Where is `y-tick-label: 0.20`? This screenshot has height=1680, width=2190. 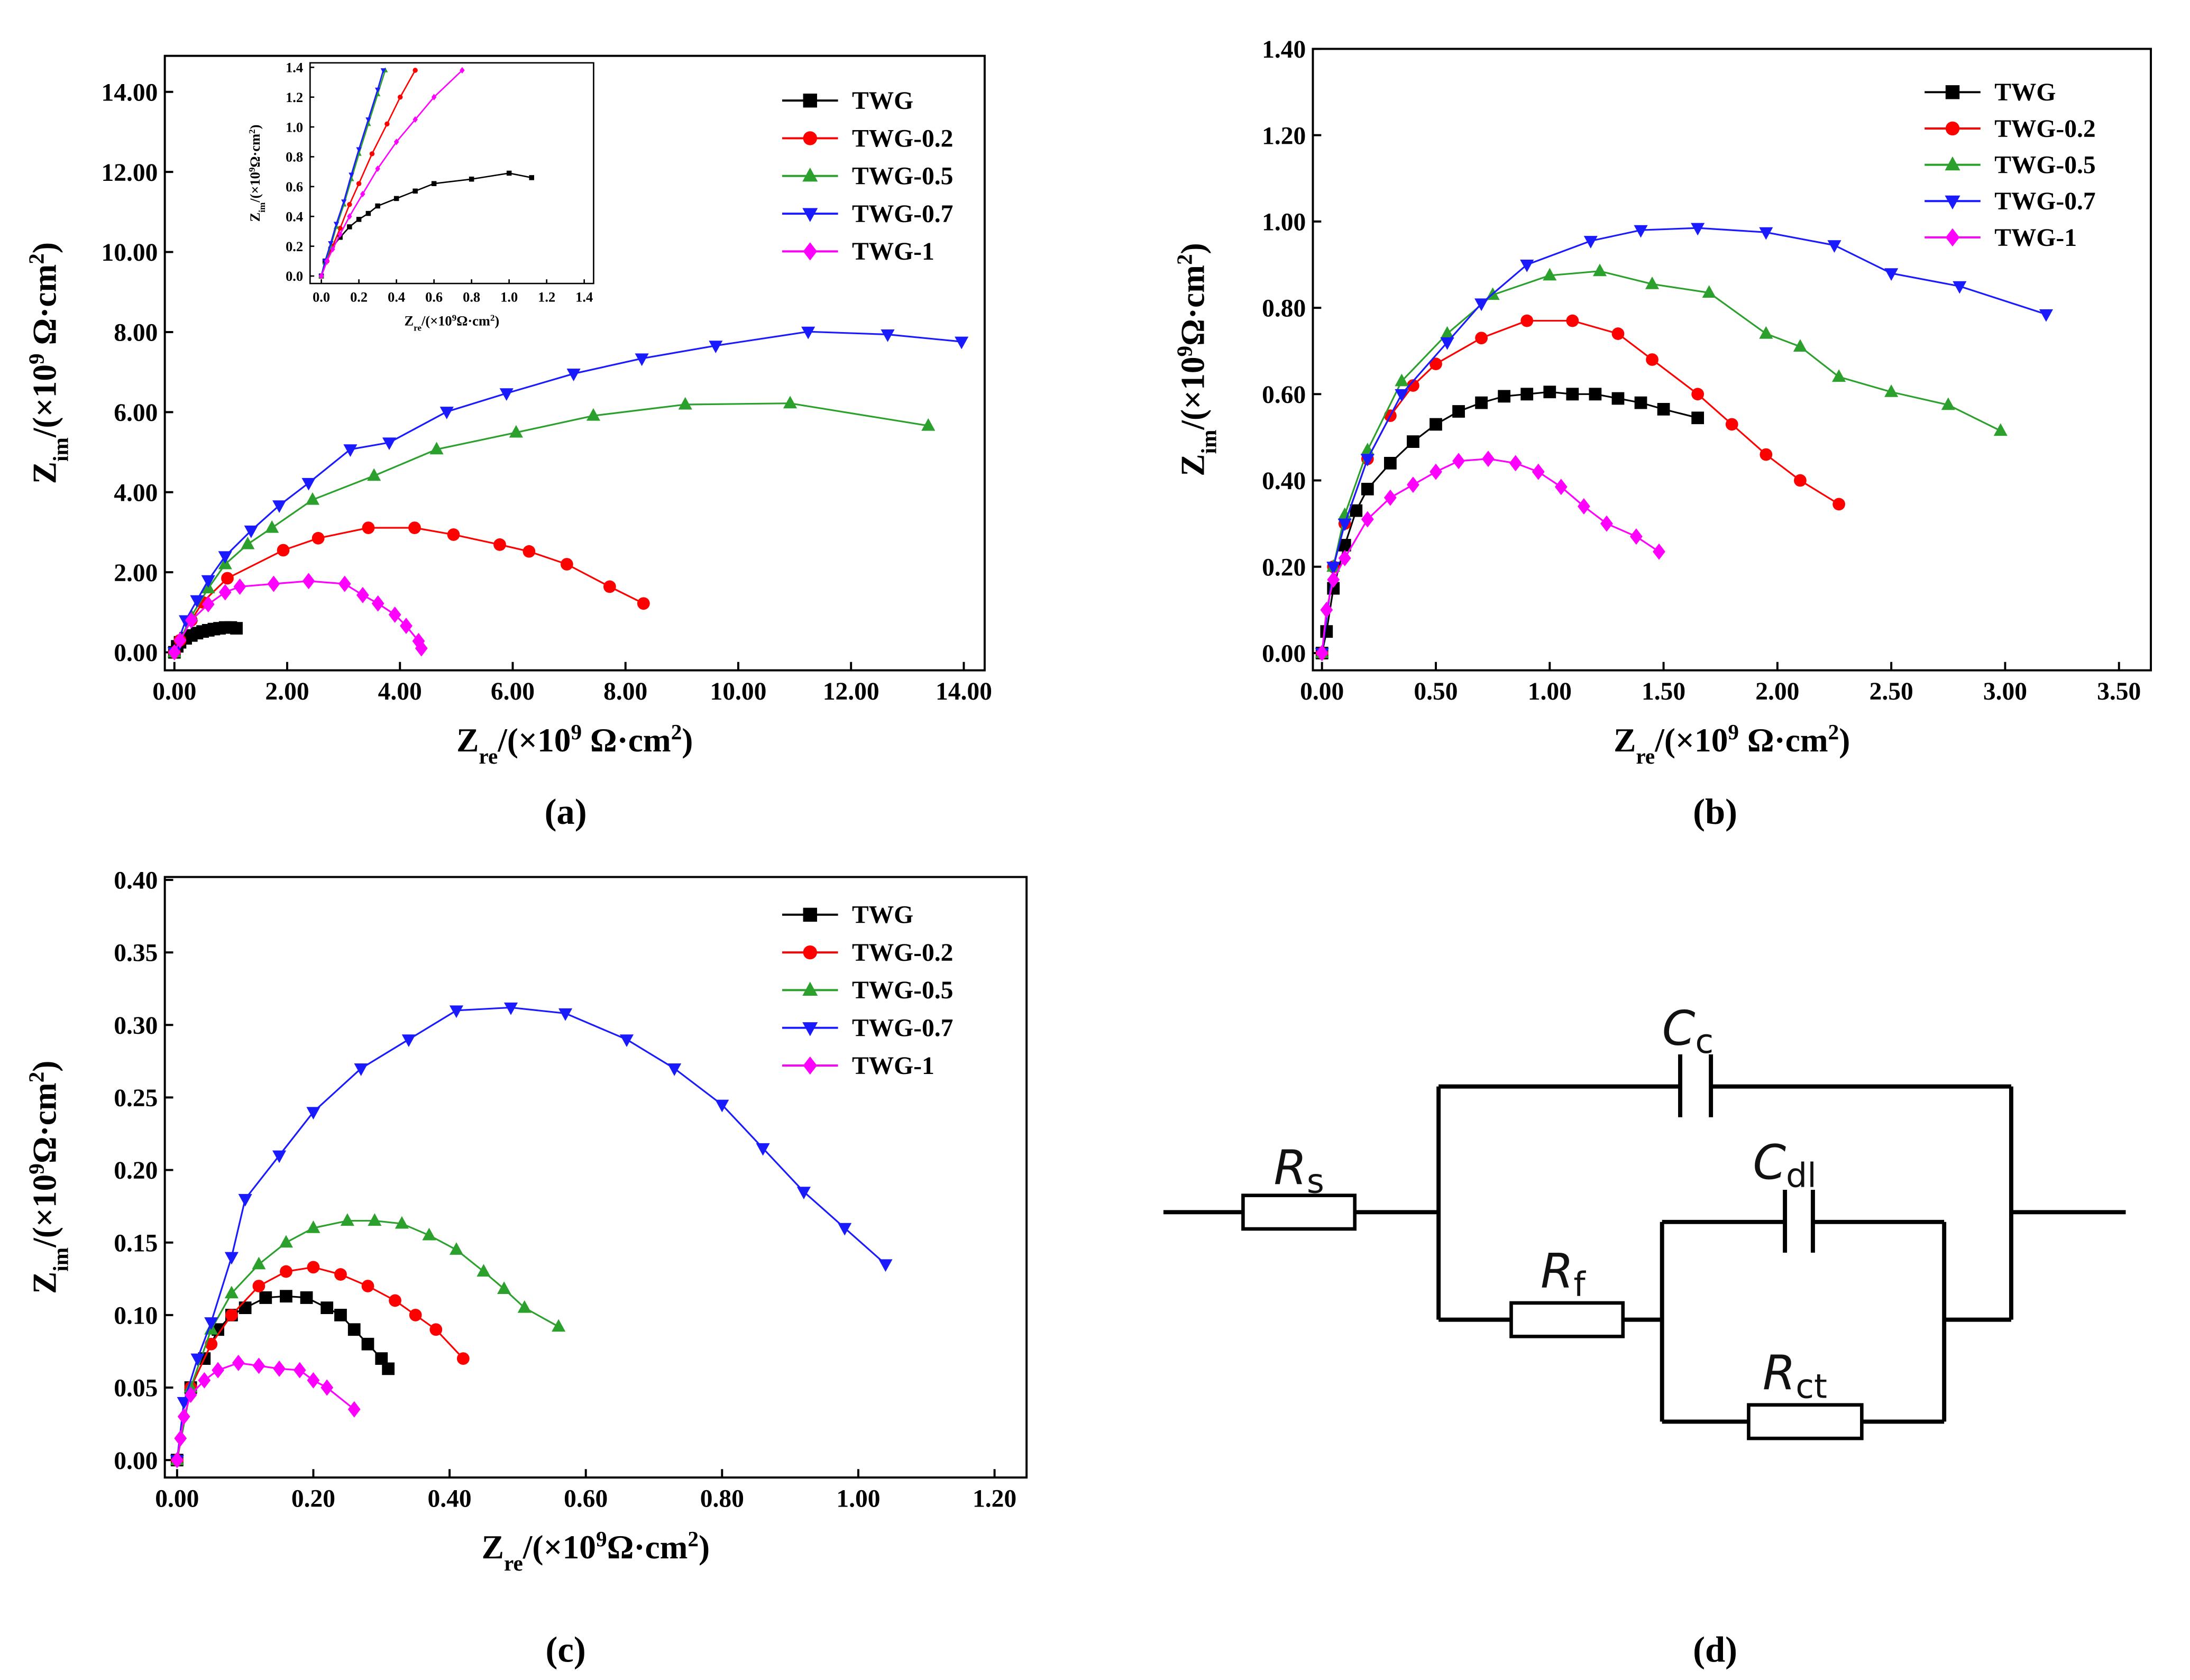
y-tick-label: 0.20 is located at coordinates (136, 1171).